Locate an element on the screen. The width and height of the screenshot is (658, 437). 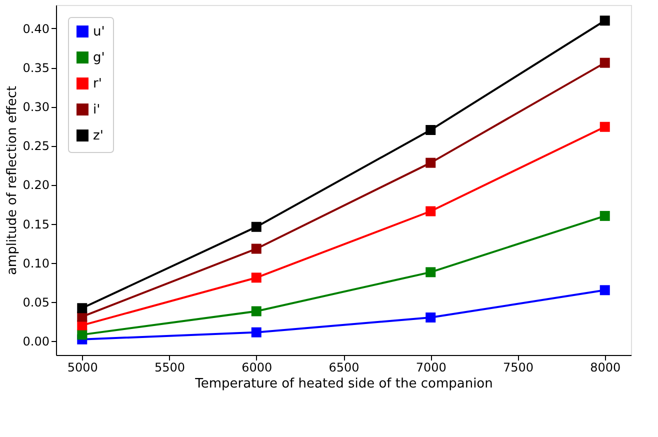
legend-label: u' is located at coordinates (99, 32).